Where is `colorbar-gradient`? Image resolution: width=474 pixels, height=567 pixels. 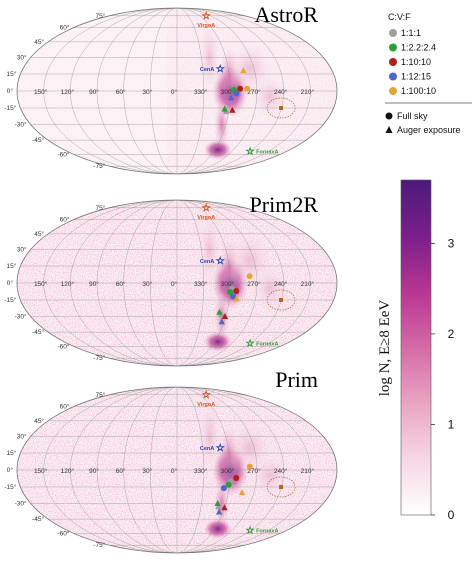 colorbar-gradient is located at coordinates (416, 347).